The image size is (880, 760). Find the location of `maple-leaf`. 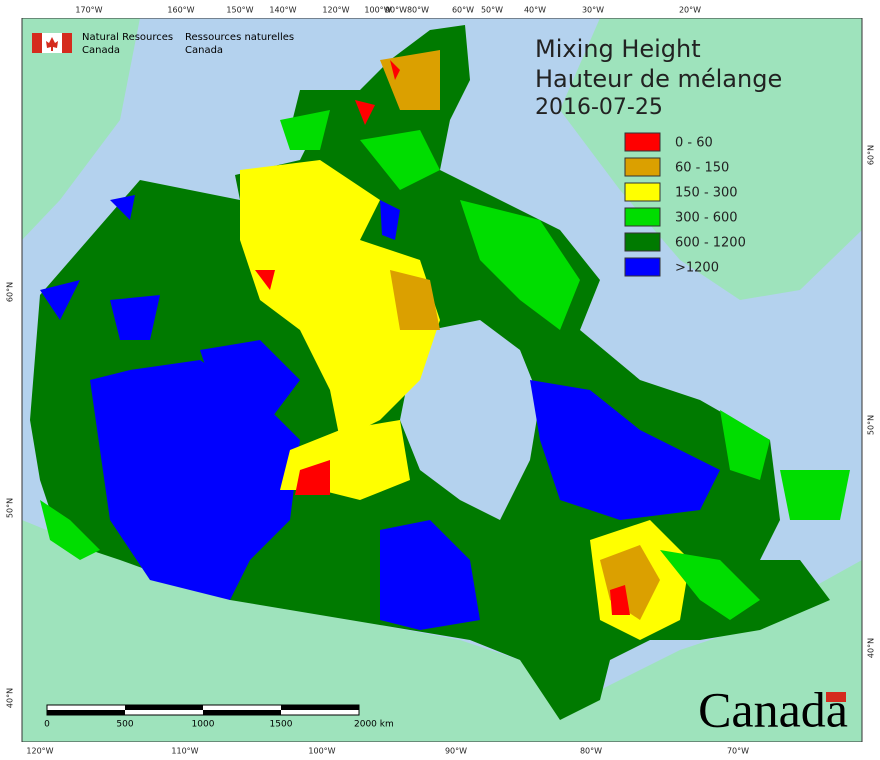

maple-leaf is located at coordinates (52, 44).